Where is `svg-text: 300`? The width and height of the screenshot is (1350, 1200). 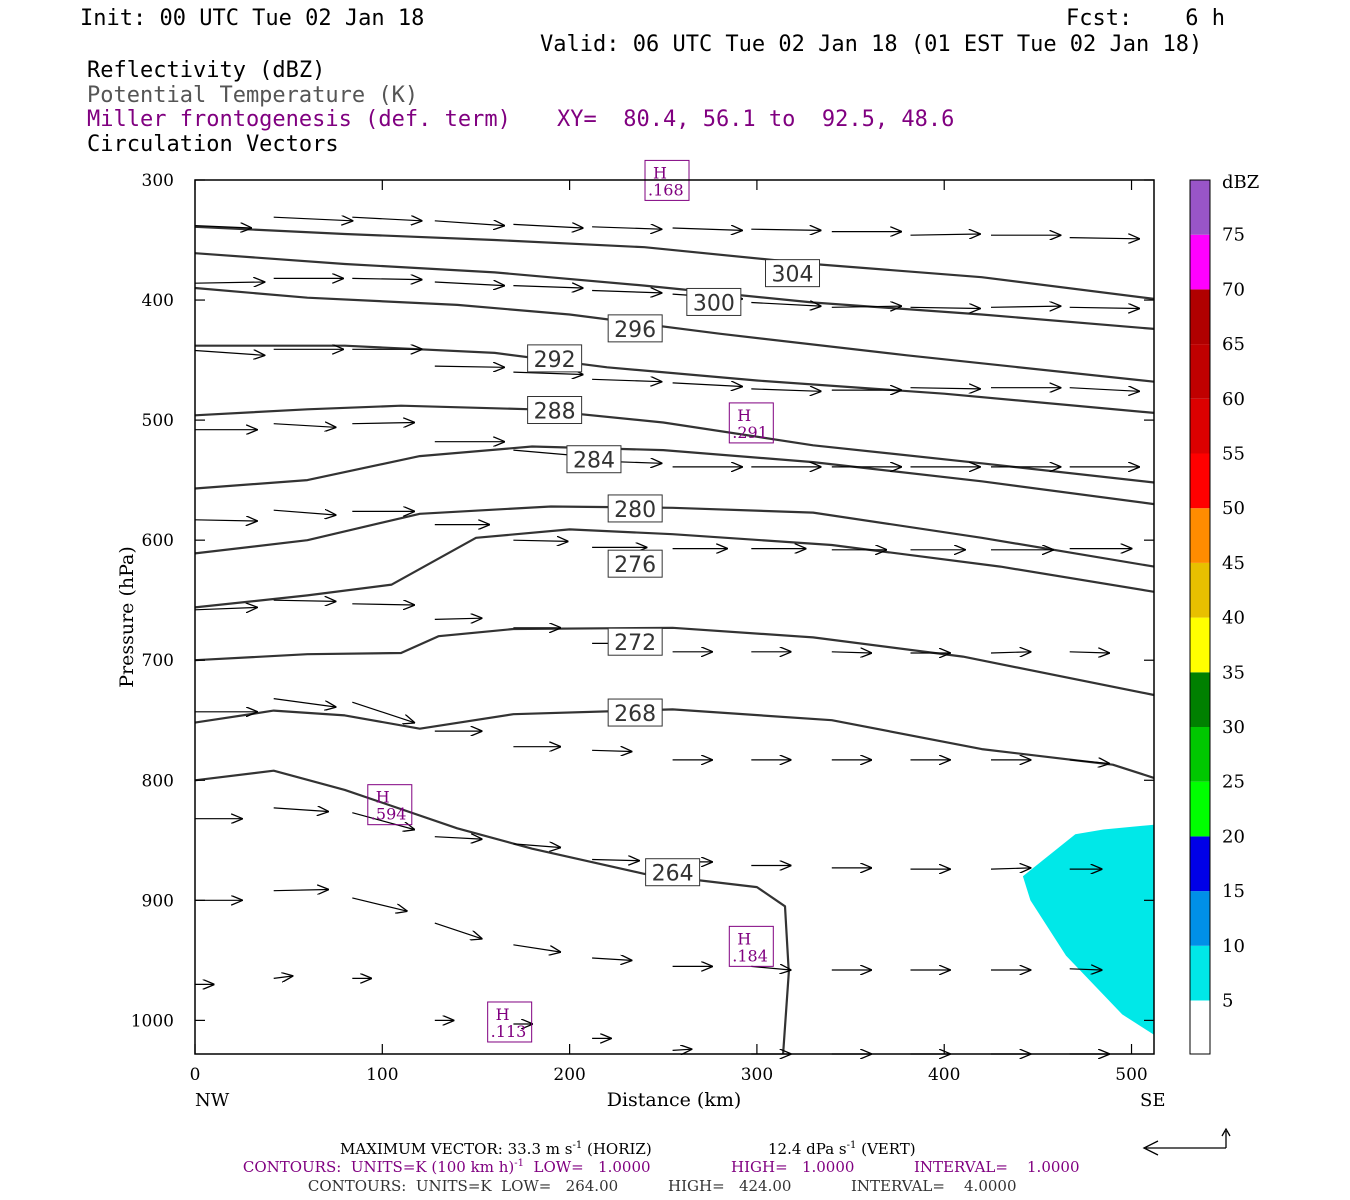
svg-text: 300 is located at coordinates (714, 303).